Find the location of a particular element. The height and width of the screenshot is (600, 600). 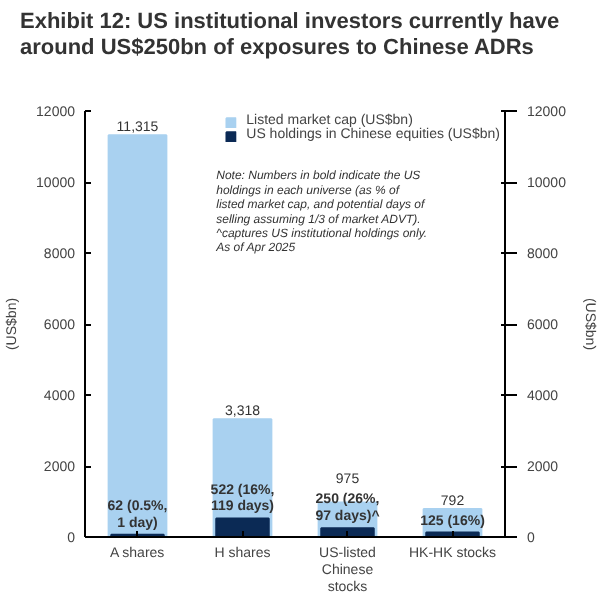

chart-title: Exhibit 12: US institutional investors currently have around US$250bn of exposures to Chinese ADRs is located at coordinates (291, 36).